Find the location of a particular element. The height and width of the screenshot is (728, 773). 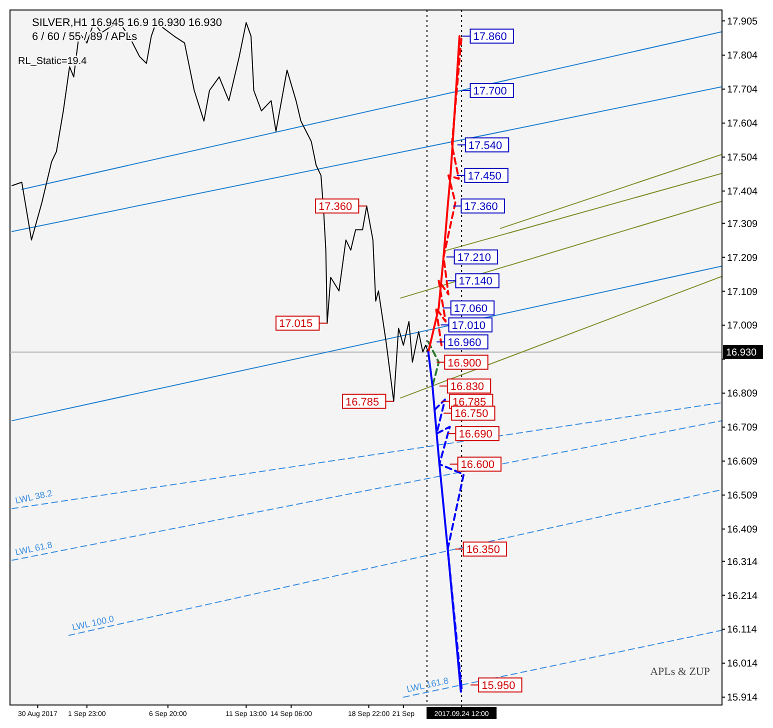

annotation: 16.900 is located at coordinates (465, 363).